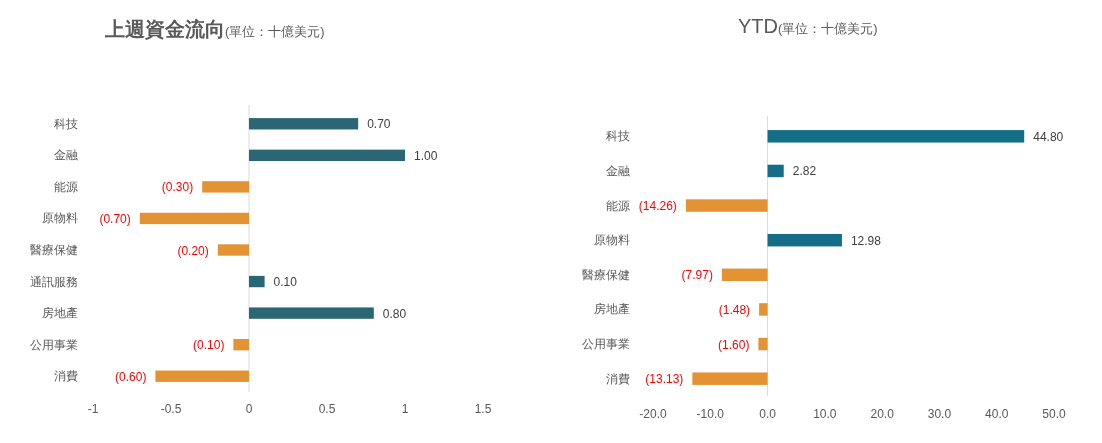  I want to click on data-label: 12.98, so click(866, 240).